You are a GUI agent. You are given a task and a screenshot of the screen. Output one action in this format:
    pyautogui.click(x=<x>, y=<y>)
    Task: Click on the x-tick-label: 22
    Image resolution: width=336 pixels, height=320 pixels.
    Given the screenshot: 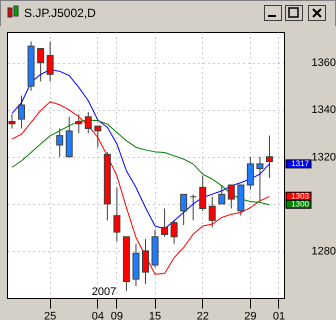 What is the action you would take?
    pyautogui.click(x=202, y=315)
    